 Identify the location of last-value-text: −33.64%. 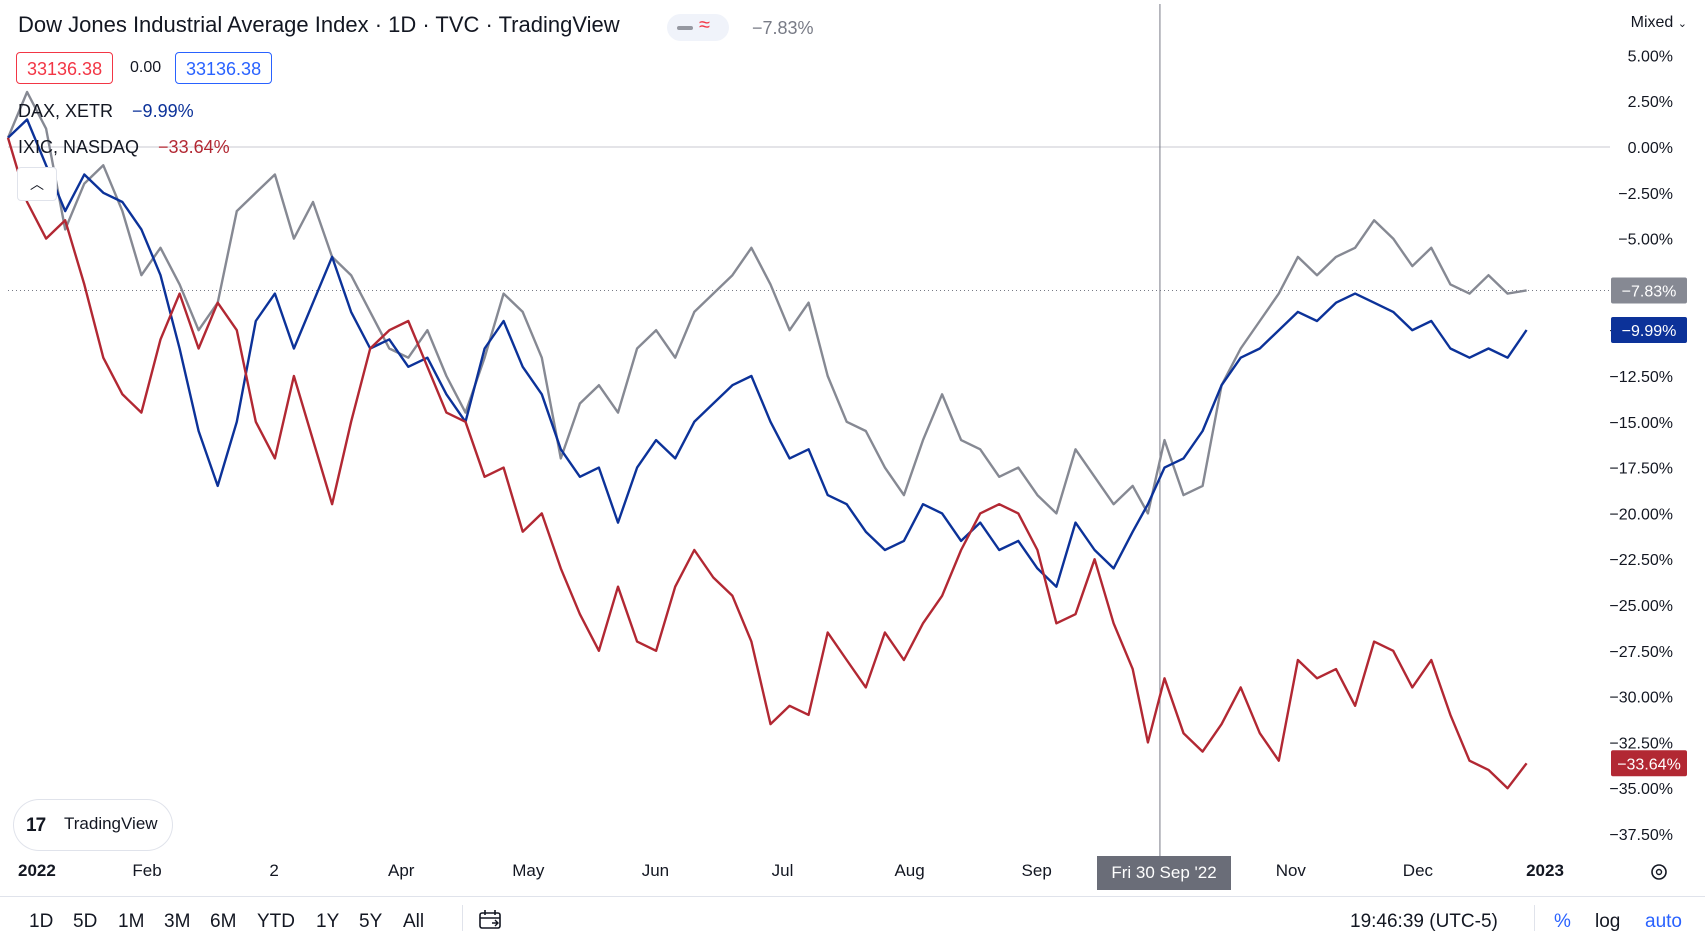
(1649, 764).